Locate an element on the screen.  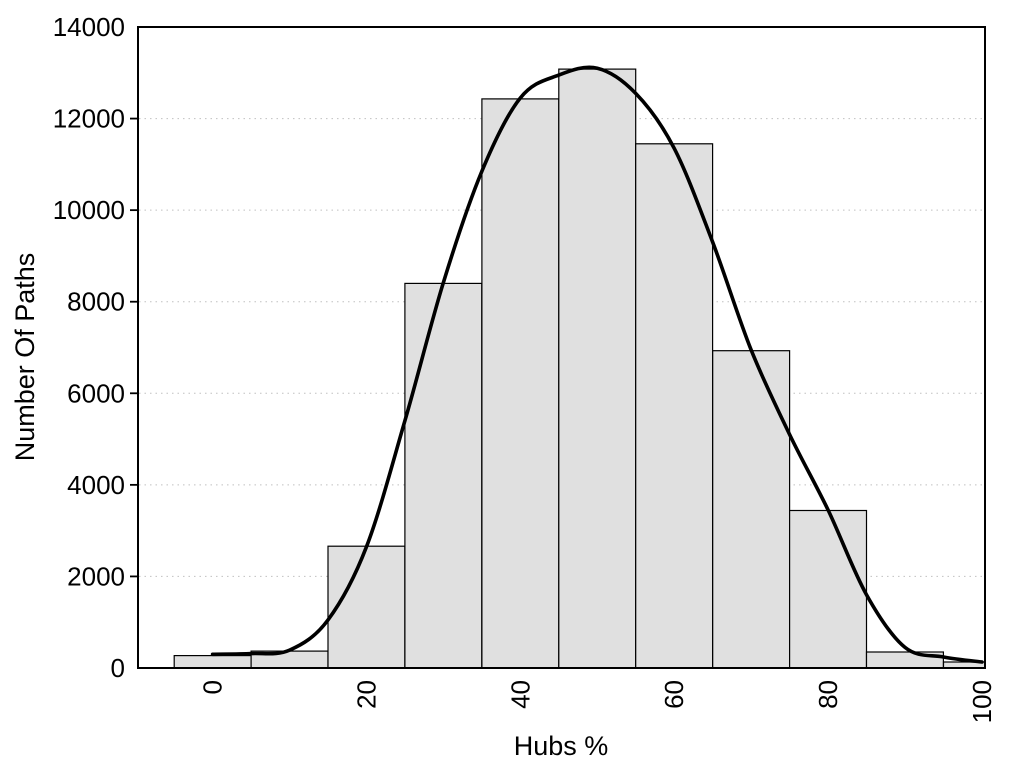
x-tick-label: 60 is located at coordinates (674, 694).